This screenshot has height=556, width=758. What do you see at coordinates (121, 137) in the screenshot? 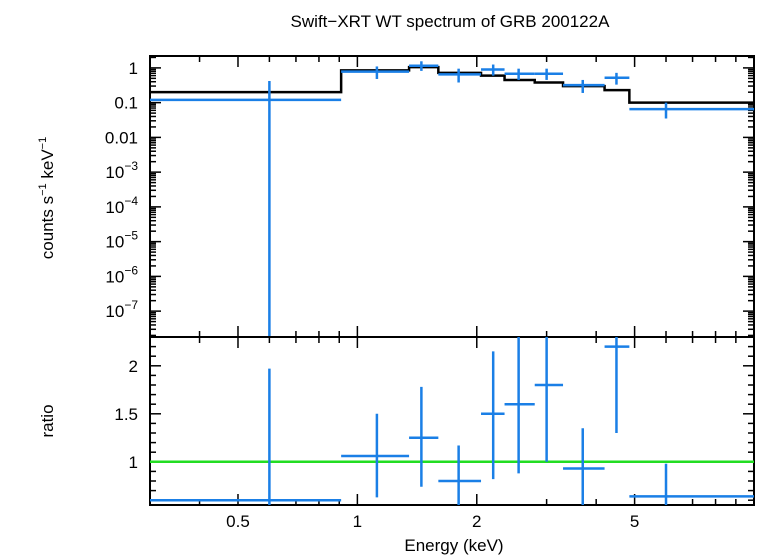
I see `y-tick-label: 0.01` at bounding box center [121, 137].